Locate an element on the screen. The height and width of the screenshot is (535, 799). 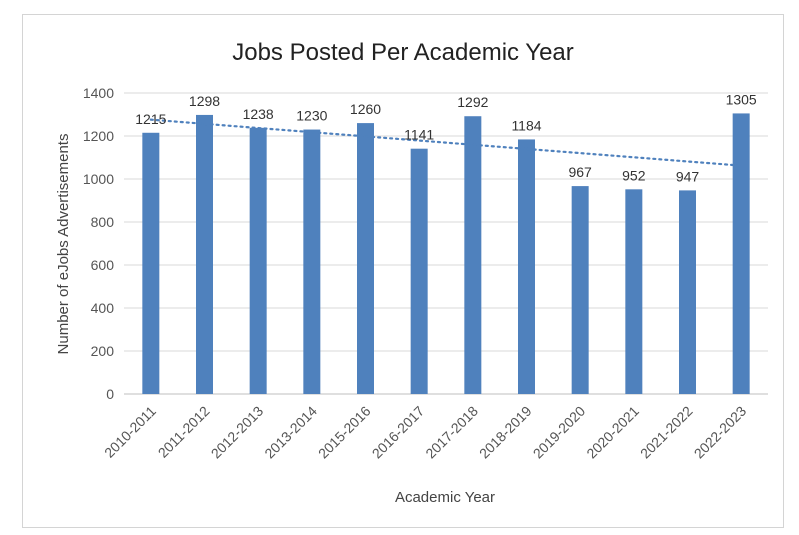
data-label: 1305 is located at coordinates (741, 99).